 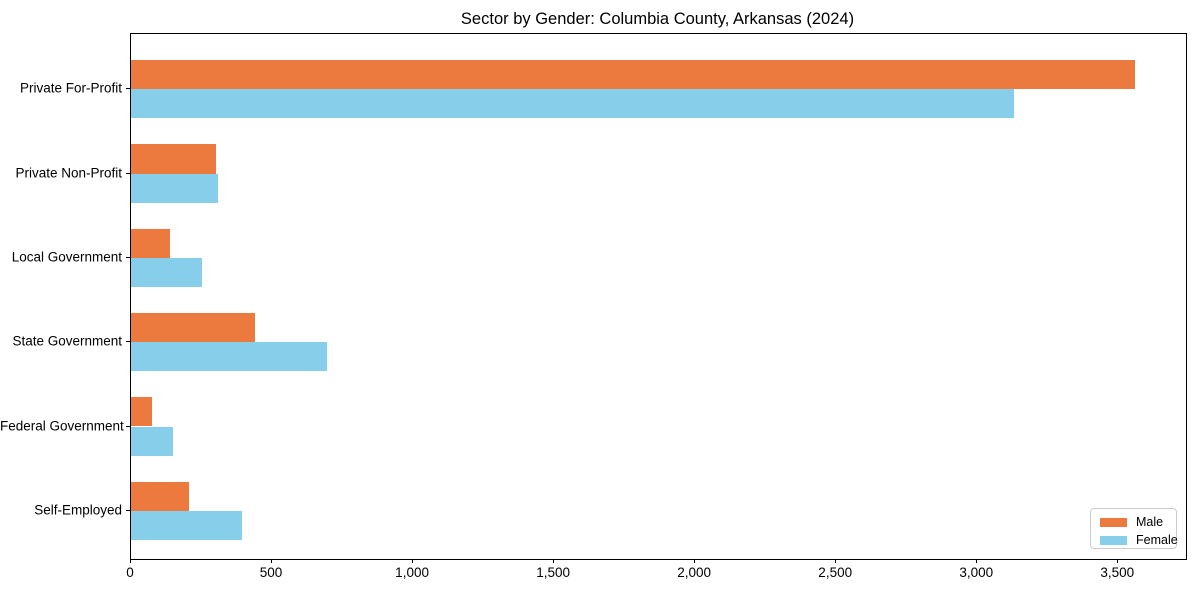 I want to click on y-tick-label: Federal Government, so click(x=62, y=425).